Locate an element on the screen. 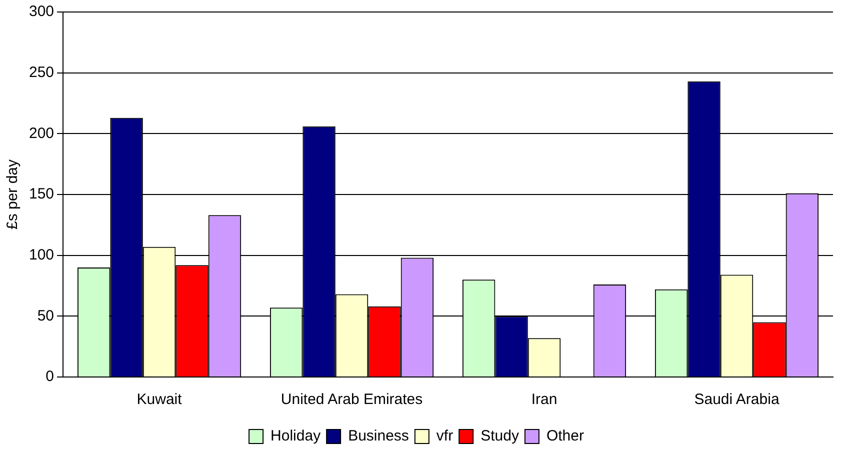 Image resolution: width=843 pixels, height=454 pixels. y-tick-label: 150 is located at coordinates (41, 194).